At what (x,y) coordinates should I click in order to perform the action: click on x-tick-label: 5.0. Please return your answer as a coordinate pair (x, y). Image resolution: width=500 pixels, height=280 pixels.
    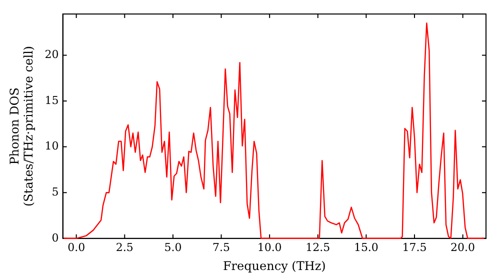
    Looking at the image, I should click on (173, 247).